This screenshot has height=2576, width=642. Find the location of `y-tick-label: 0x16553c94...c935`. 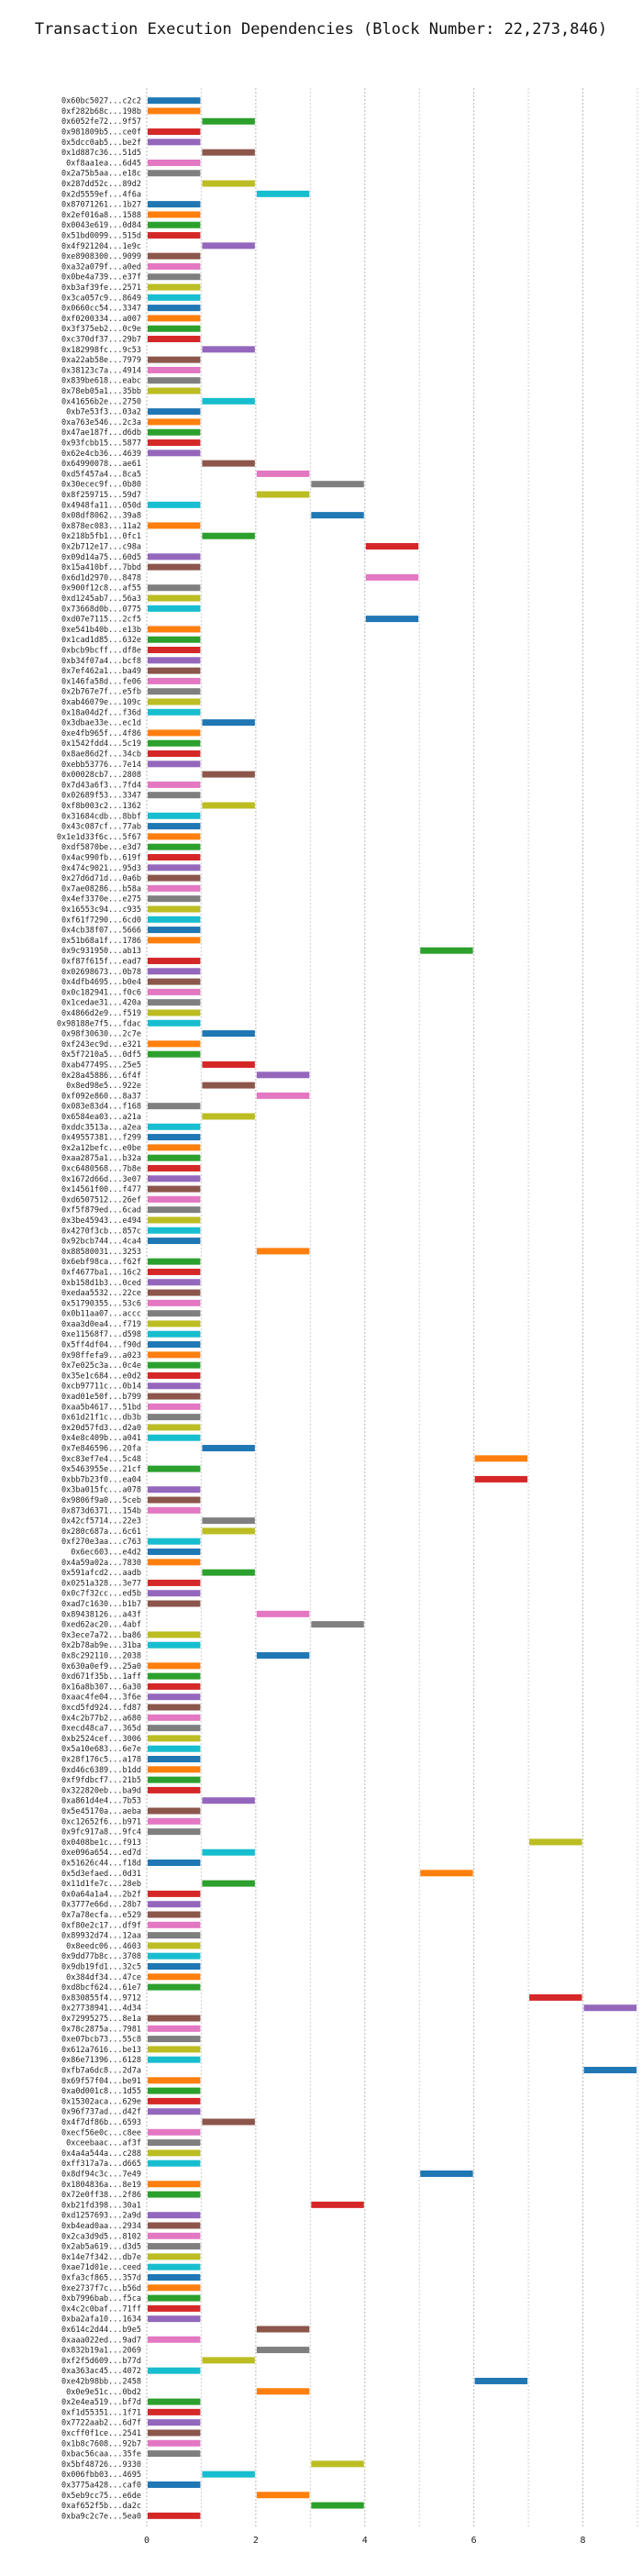

y-tick-label: 0x16553c94...c935 is located at coordinates (101, 910).